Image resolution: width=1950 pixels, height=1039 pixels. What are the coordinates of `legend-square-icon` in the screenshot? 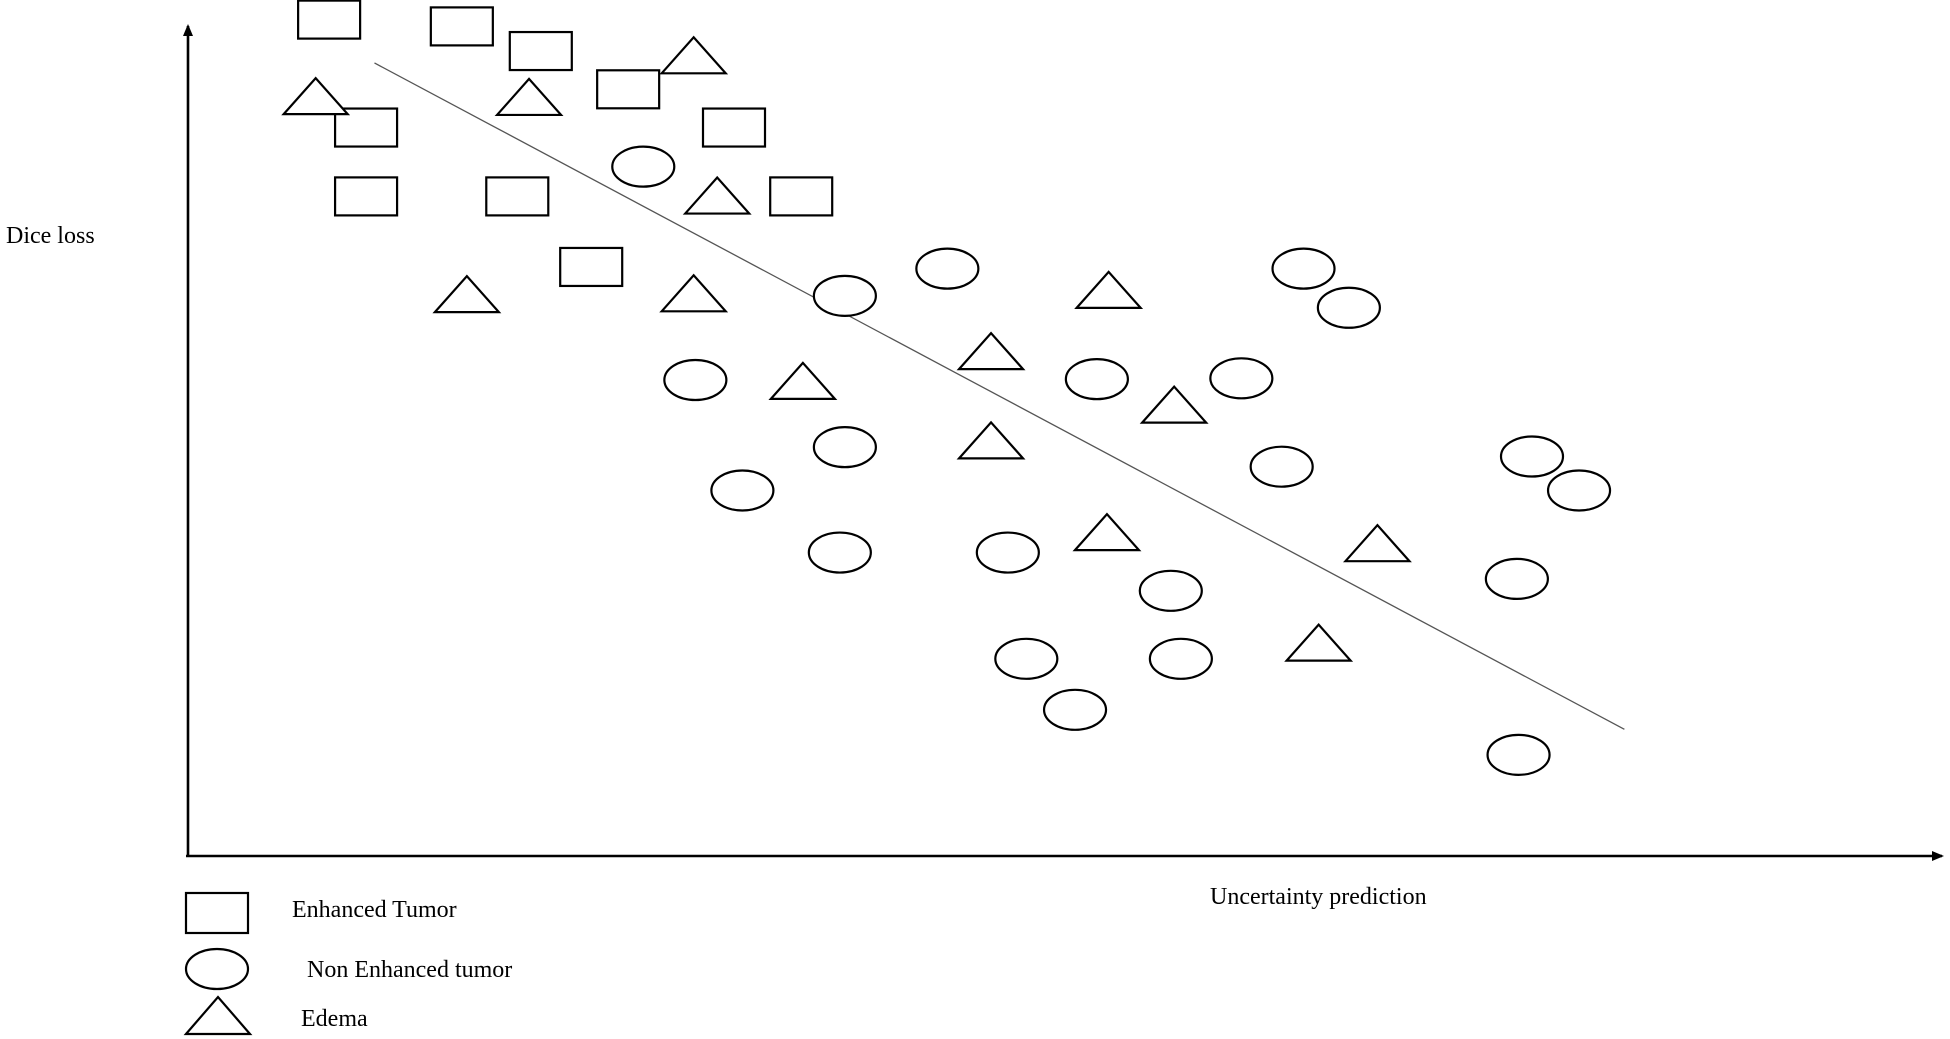 It's located at (217, 913).